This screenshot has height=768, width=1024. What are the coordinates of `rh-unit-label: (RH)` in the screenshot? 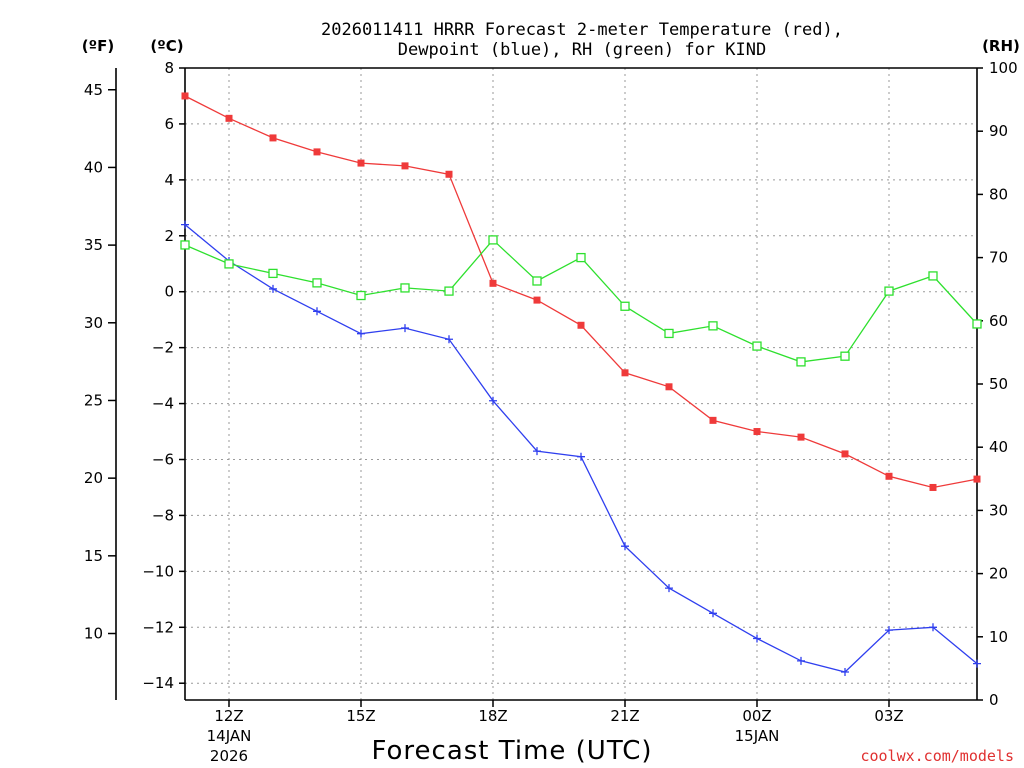 It's located at (1001, 46).